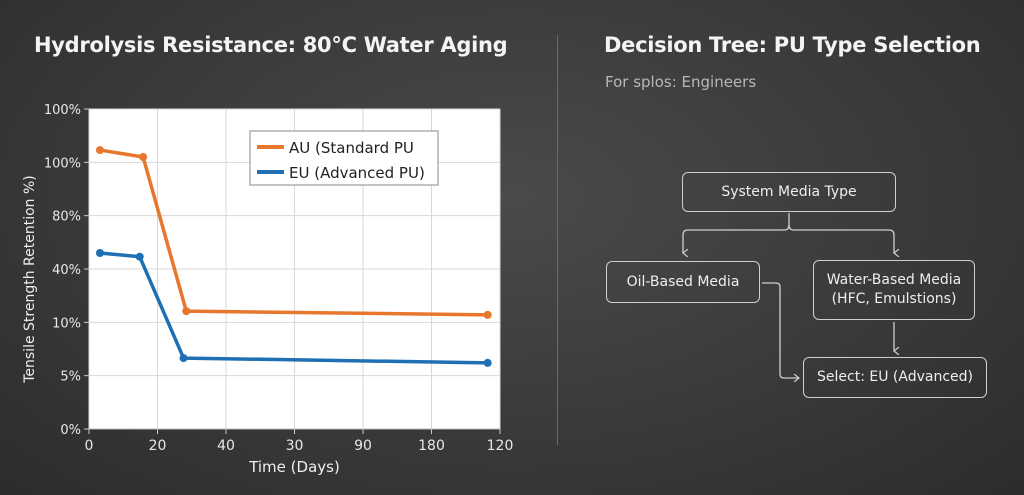 This screenshot has height=495, width=1024. What do you see at coordinates (500, 446) in the screenshot?
I see `x-tick-label: 120` at bounding box center [500, 446].